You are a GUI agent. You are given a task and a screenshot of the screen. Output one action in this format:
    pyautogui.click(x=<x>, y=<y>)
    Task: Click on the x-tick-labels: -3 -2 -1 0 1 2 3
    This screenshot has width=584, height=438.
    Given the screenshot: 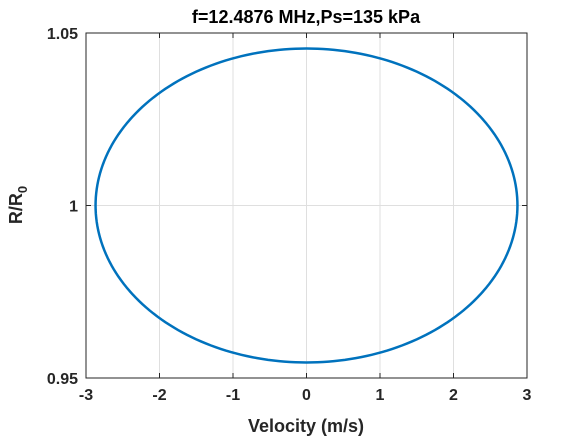 What is the action you would take?
    pyautogui.click(x=305, y=395)
    